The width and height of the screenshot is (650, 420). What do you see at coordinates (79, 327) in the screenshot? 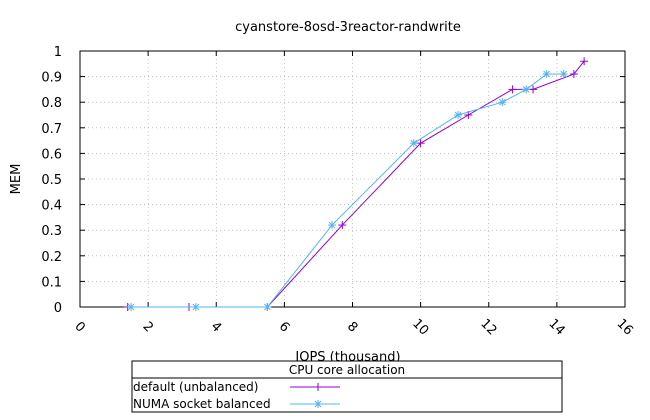
I see `x-tick-label: 0` at bounding box center [79, 327].